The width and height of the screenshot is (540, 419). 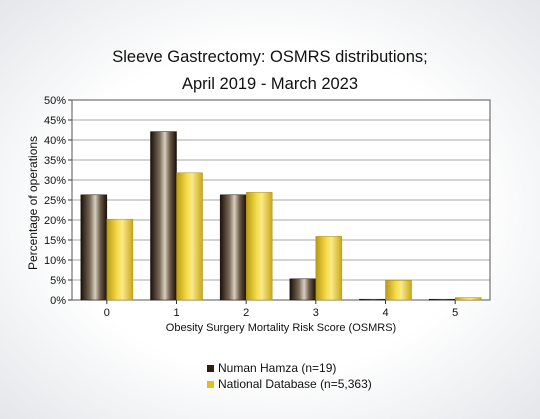 What do you see at coordinates (55, 101) in the screenshot?
I see `y-tick-label: 50%` at bounding box center [55, 101].